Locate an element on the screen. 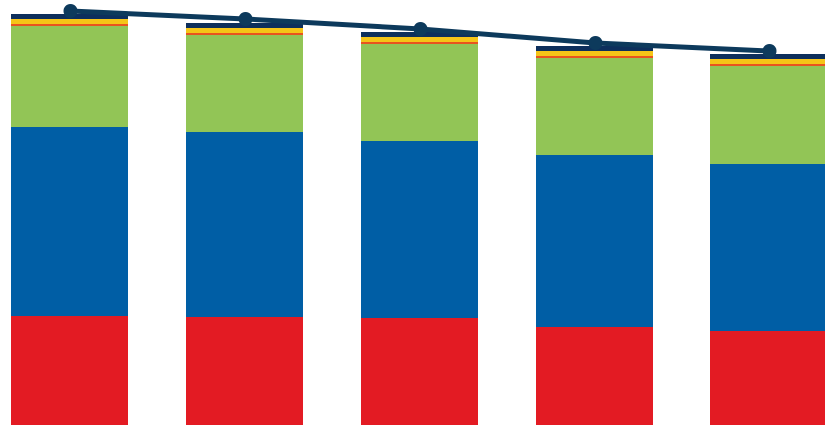  trend-line-layer is located at coordinates (420, 31).